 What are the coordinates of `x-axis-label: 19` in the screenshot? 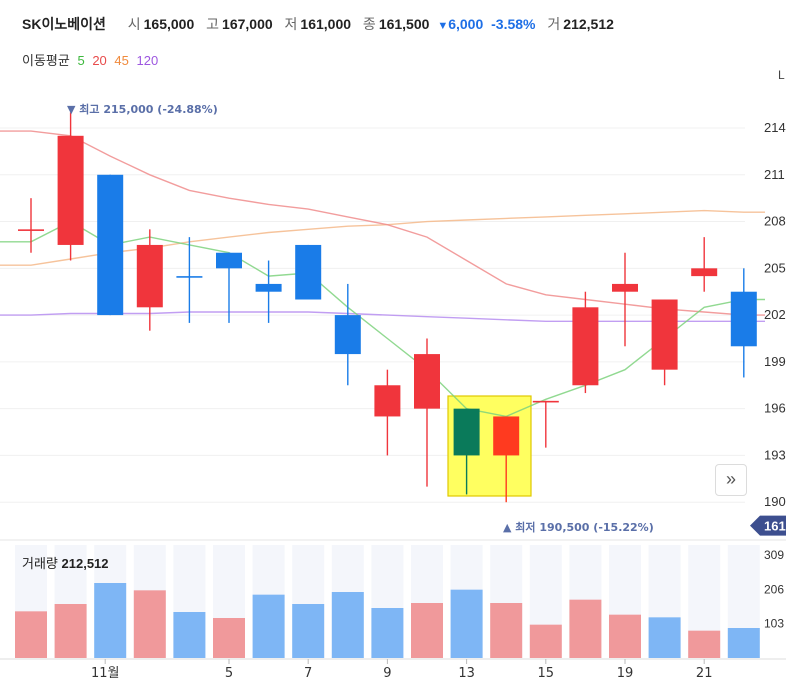 It's located at (625, 672).